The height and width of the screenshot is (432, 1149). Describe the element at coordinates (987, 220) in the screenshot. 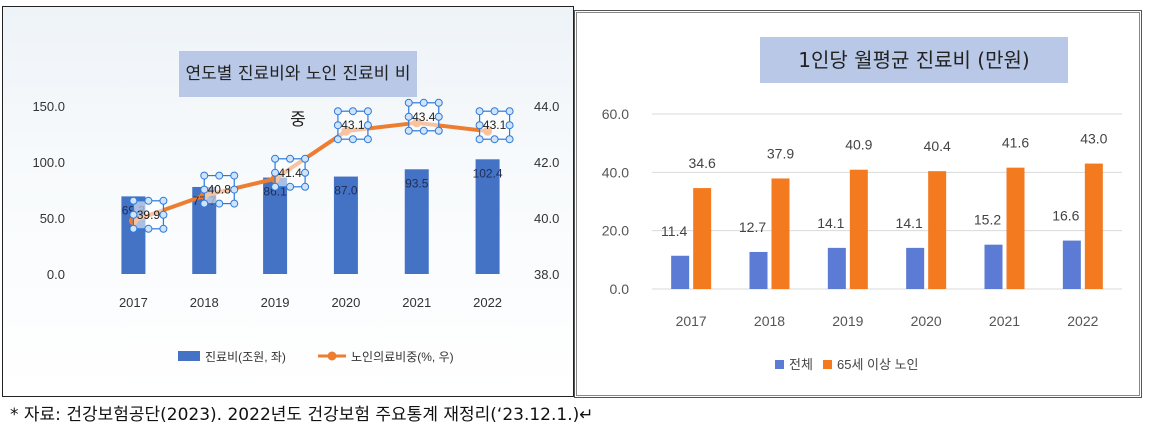

I see `bar-all-data-label: 15.2` at that location.